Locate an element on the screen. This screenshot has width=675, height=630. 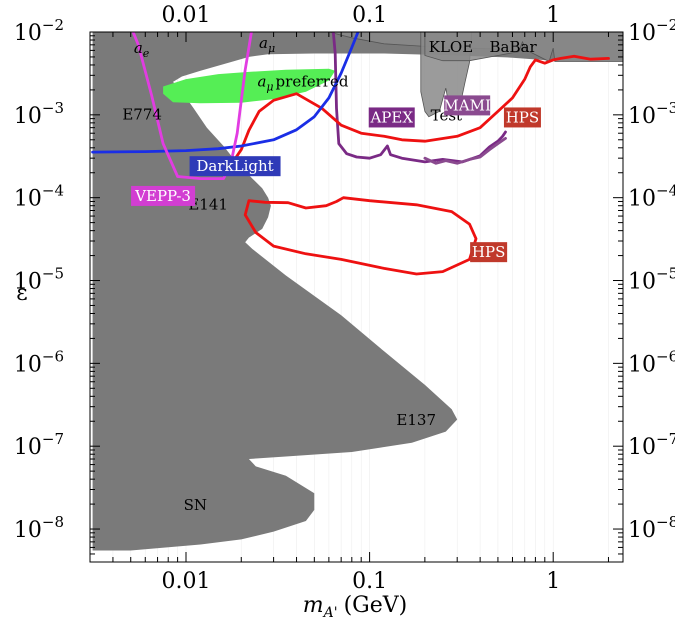
y-tick-label-left: 10⁻⁶ is located at coordinates (39, 362).